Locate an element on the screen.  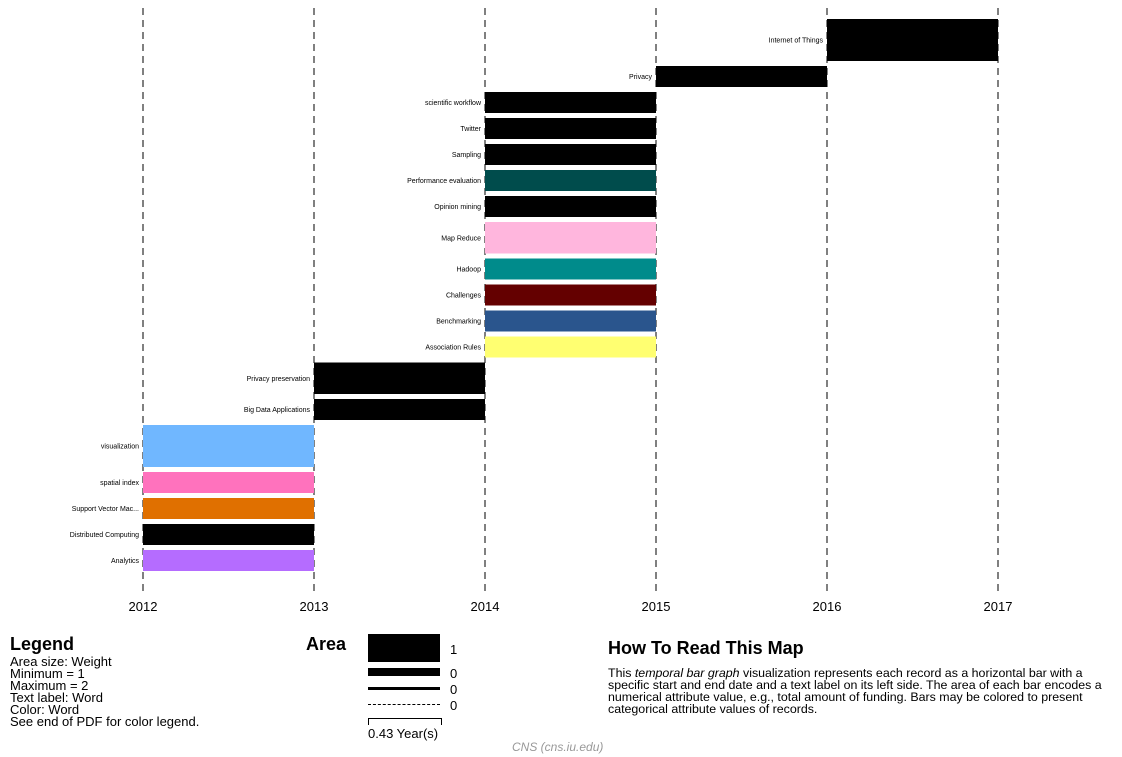
bar-label: Sampling is located at coordinates (466, 155).